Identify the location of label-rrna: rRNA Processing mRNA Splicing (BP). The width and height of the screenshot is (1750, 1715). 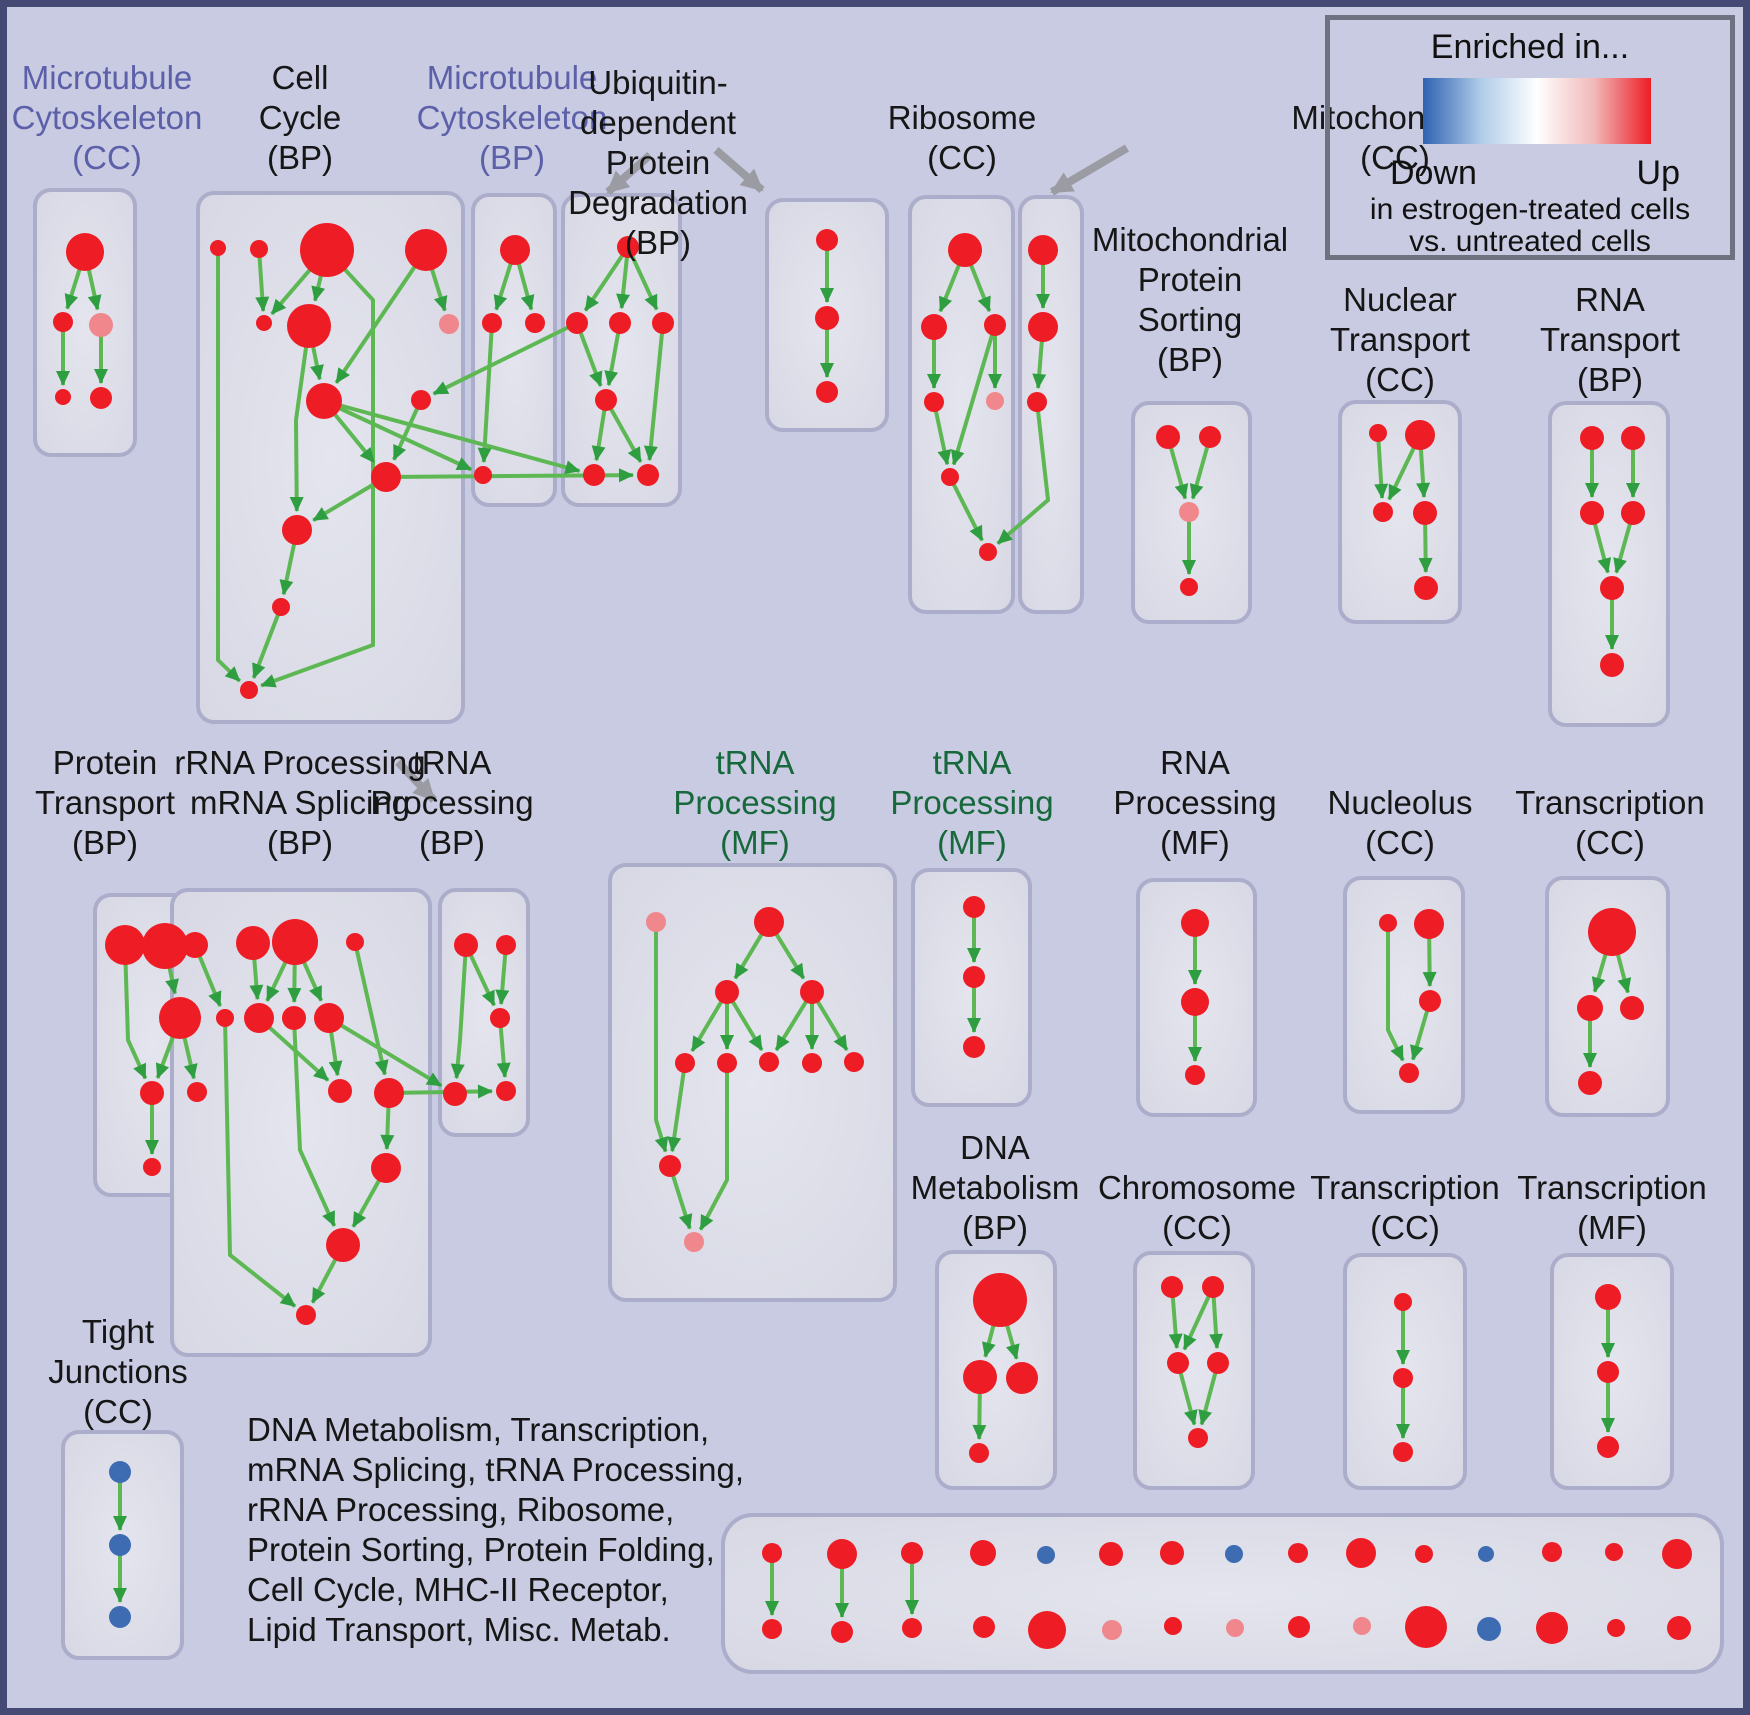
(300, 802).